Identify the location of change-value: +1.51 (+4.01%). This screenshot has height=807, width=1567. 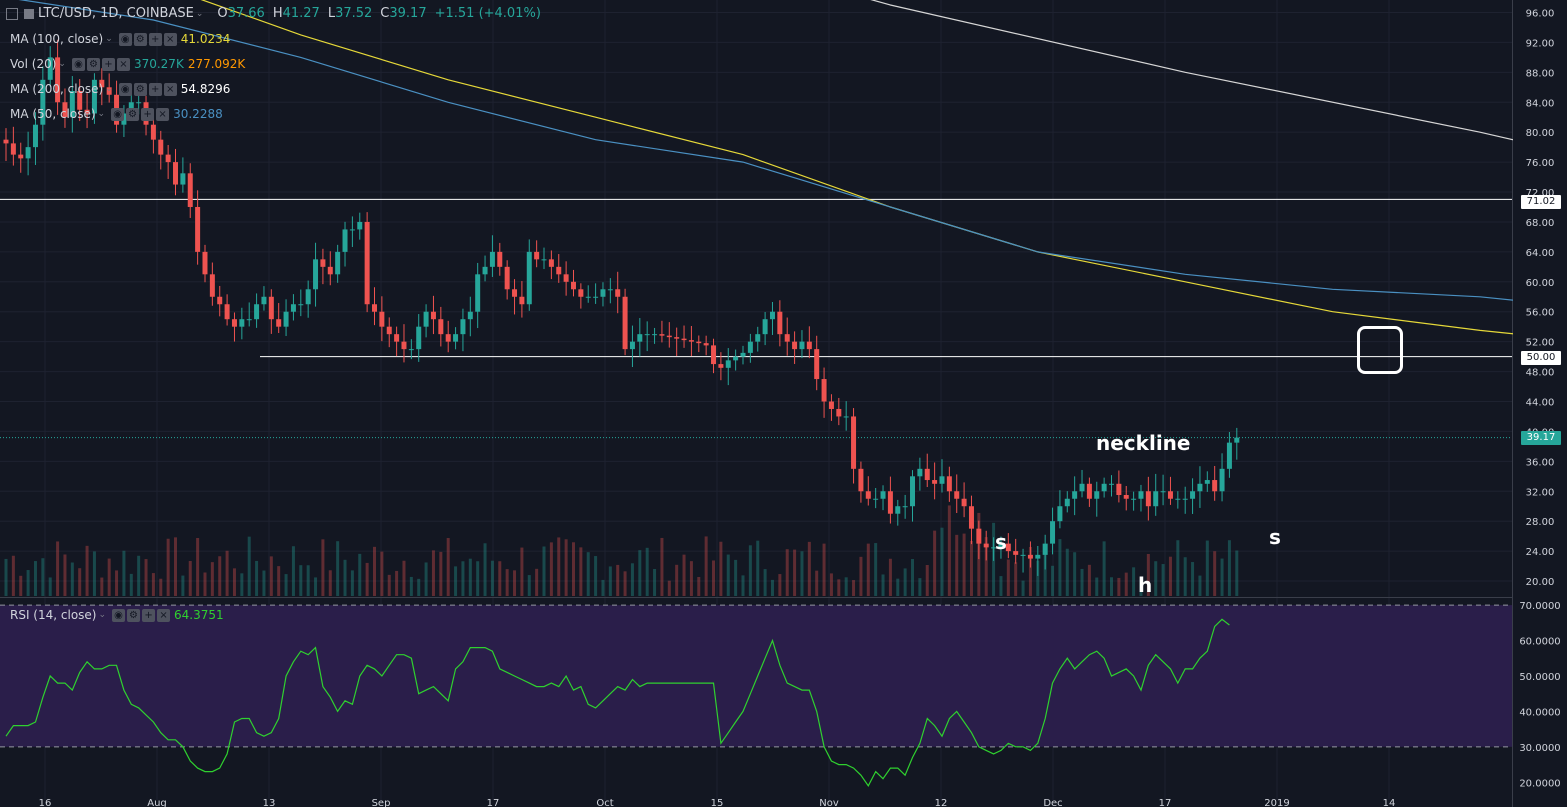
(487, 13).